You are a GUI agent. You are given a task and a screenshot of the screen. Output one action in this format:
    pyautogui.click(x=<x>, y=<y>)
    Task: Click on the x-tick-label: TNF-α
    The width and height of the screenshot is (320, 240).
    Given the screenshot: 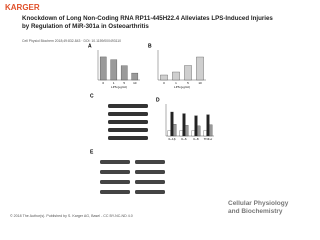 What is the action you would take?
    pyautogui.click(x=208, y=139)
    